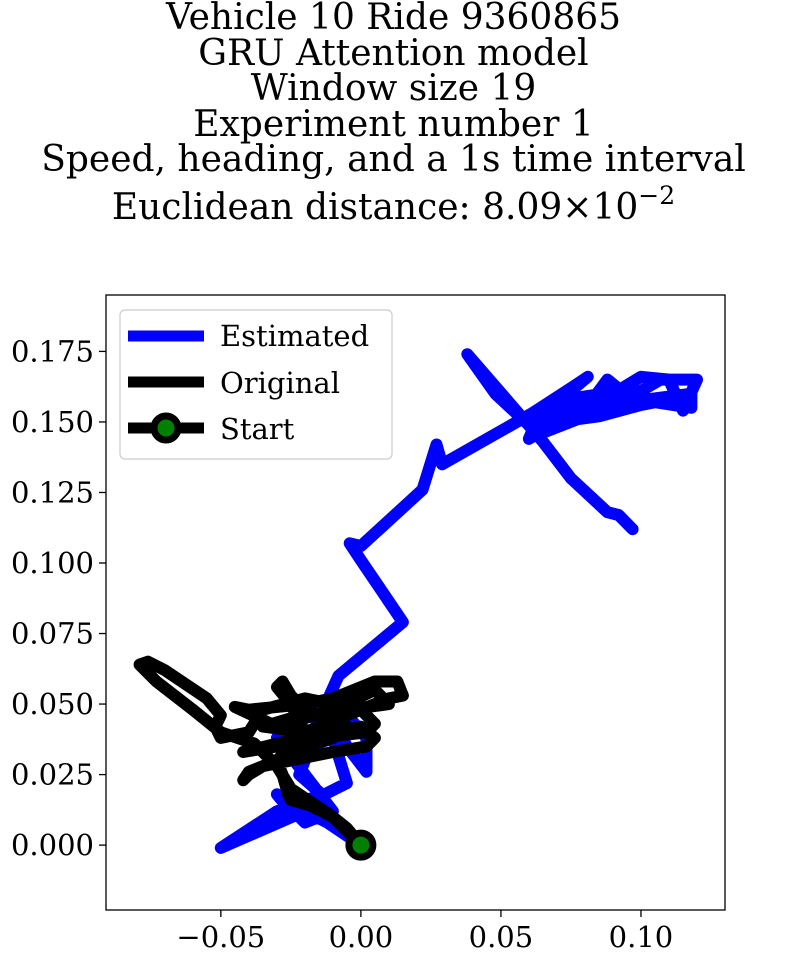 This screenshot has width=787, height=957. I want to click on y-tick-label: 0.175, so click(52, 351).